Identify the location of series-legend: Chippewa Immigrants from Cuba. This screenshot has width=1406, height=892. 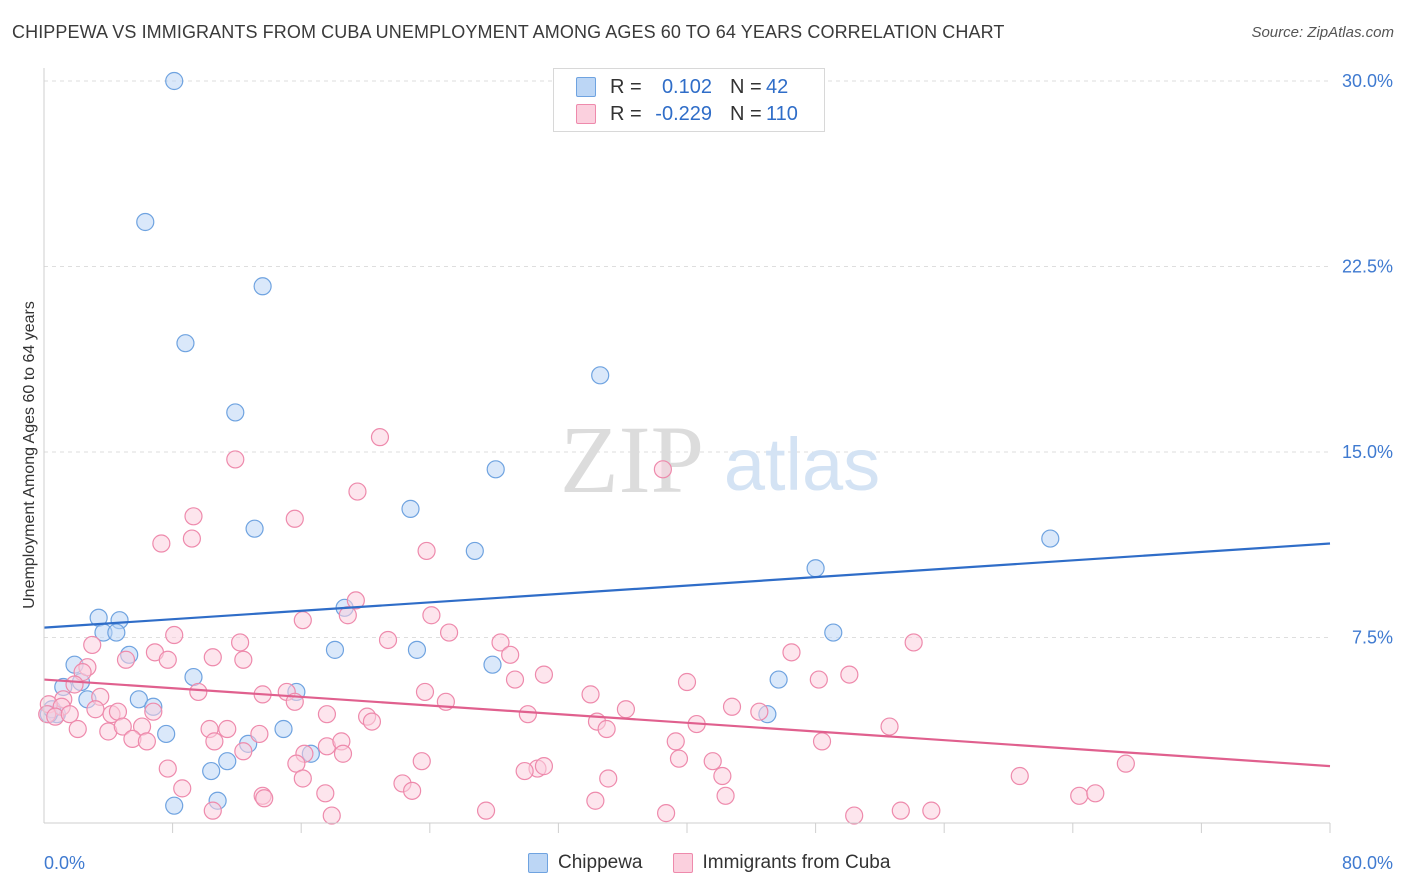
(724, 863).